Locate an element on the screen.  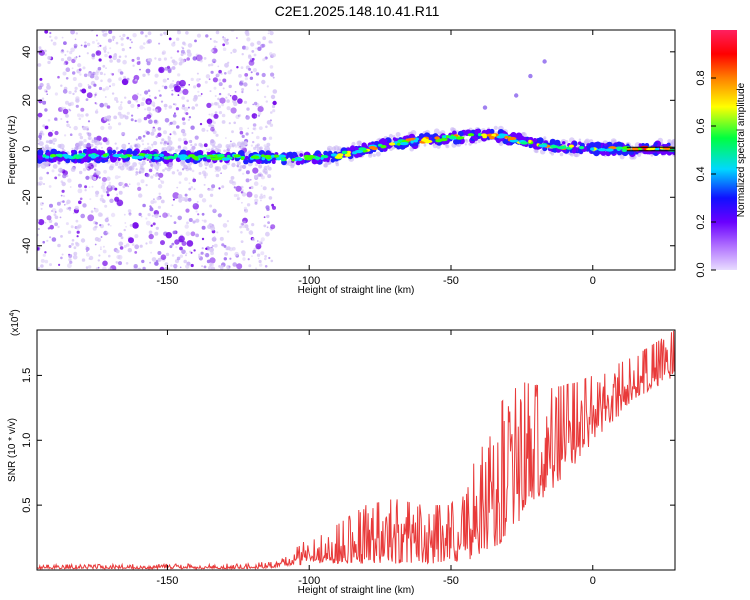
snr-scale-close: ) is located at coordinates (15, 310).